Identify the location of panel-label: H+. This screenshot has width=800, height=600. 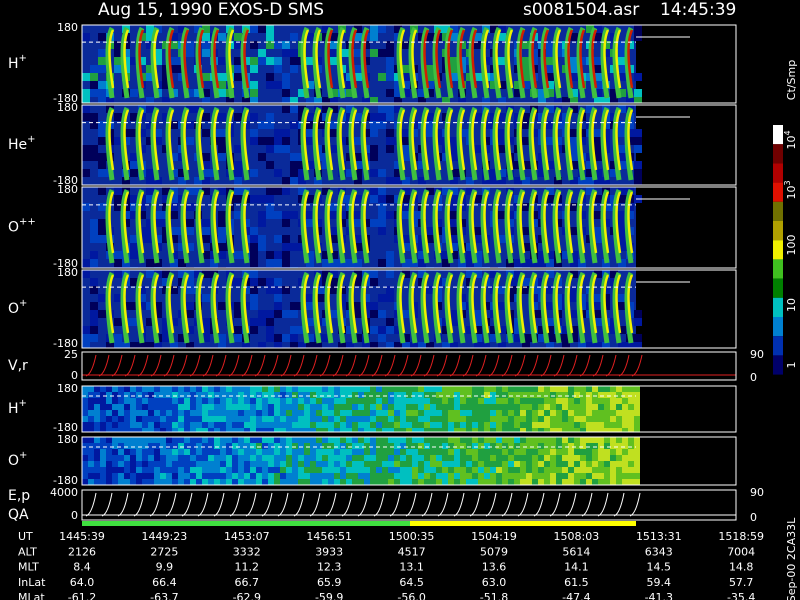
(17, 62).